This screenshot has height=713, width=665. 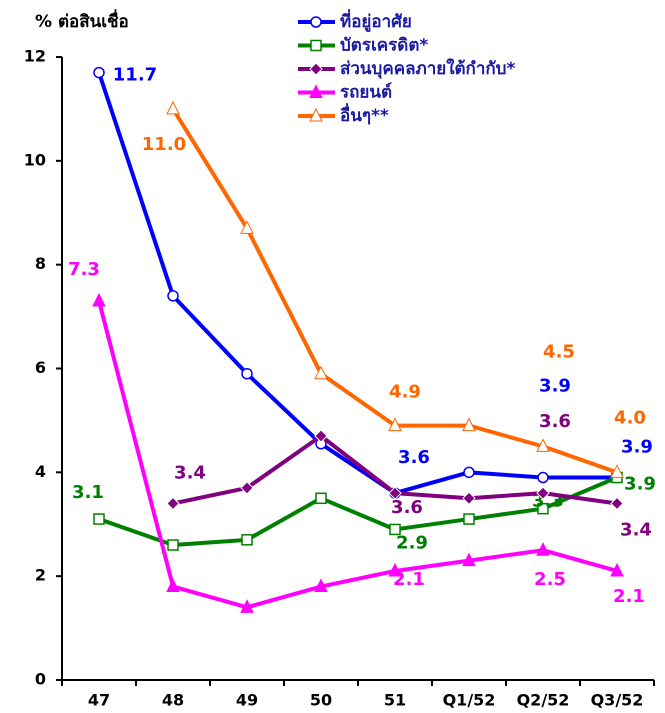 What do you see at coordinates (173, 700) in the screenshot?
I see `x-tick-label: 48` at bounding box center [173, 700].